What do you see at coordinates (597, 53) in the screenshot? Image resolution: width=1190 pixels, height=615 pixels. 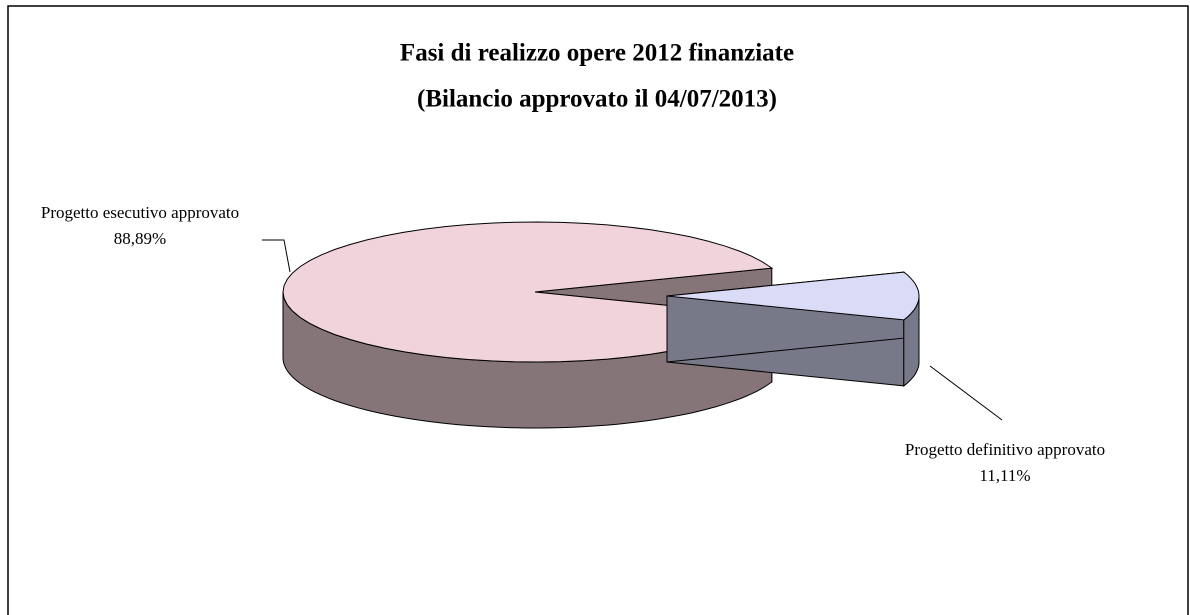 I see `chart-title: Fasi di realizzo opere 2012 finanziate` at bounding box center [597, 53].